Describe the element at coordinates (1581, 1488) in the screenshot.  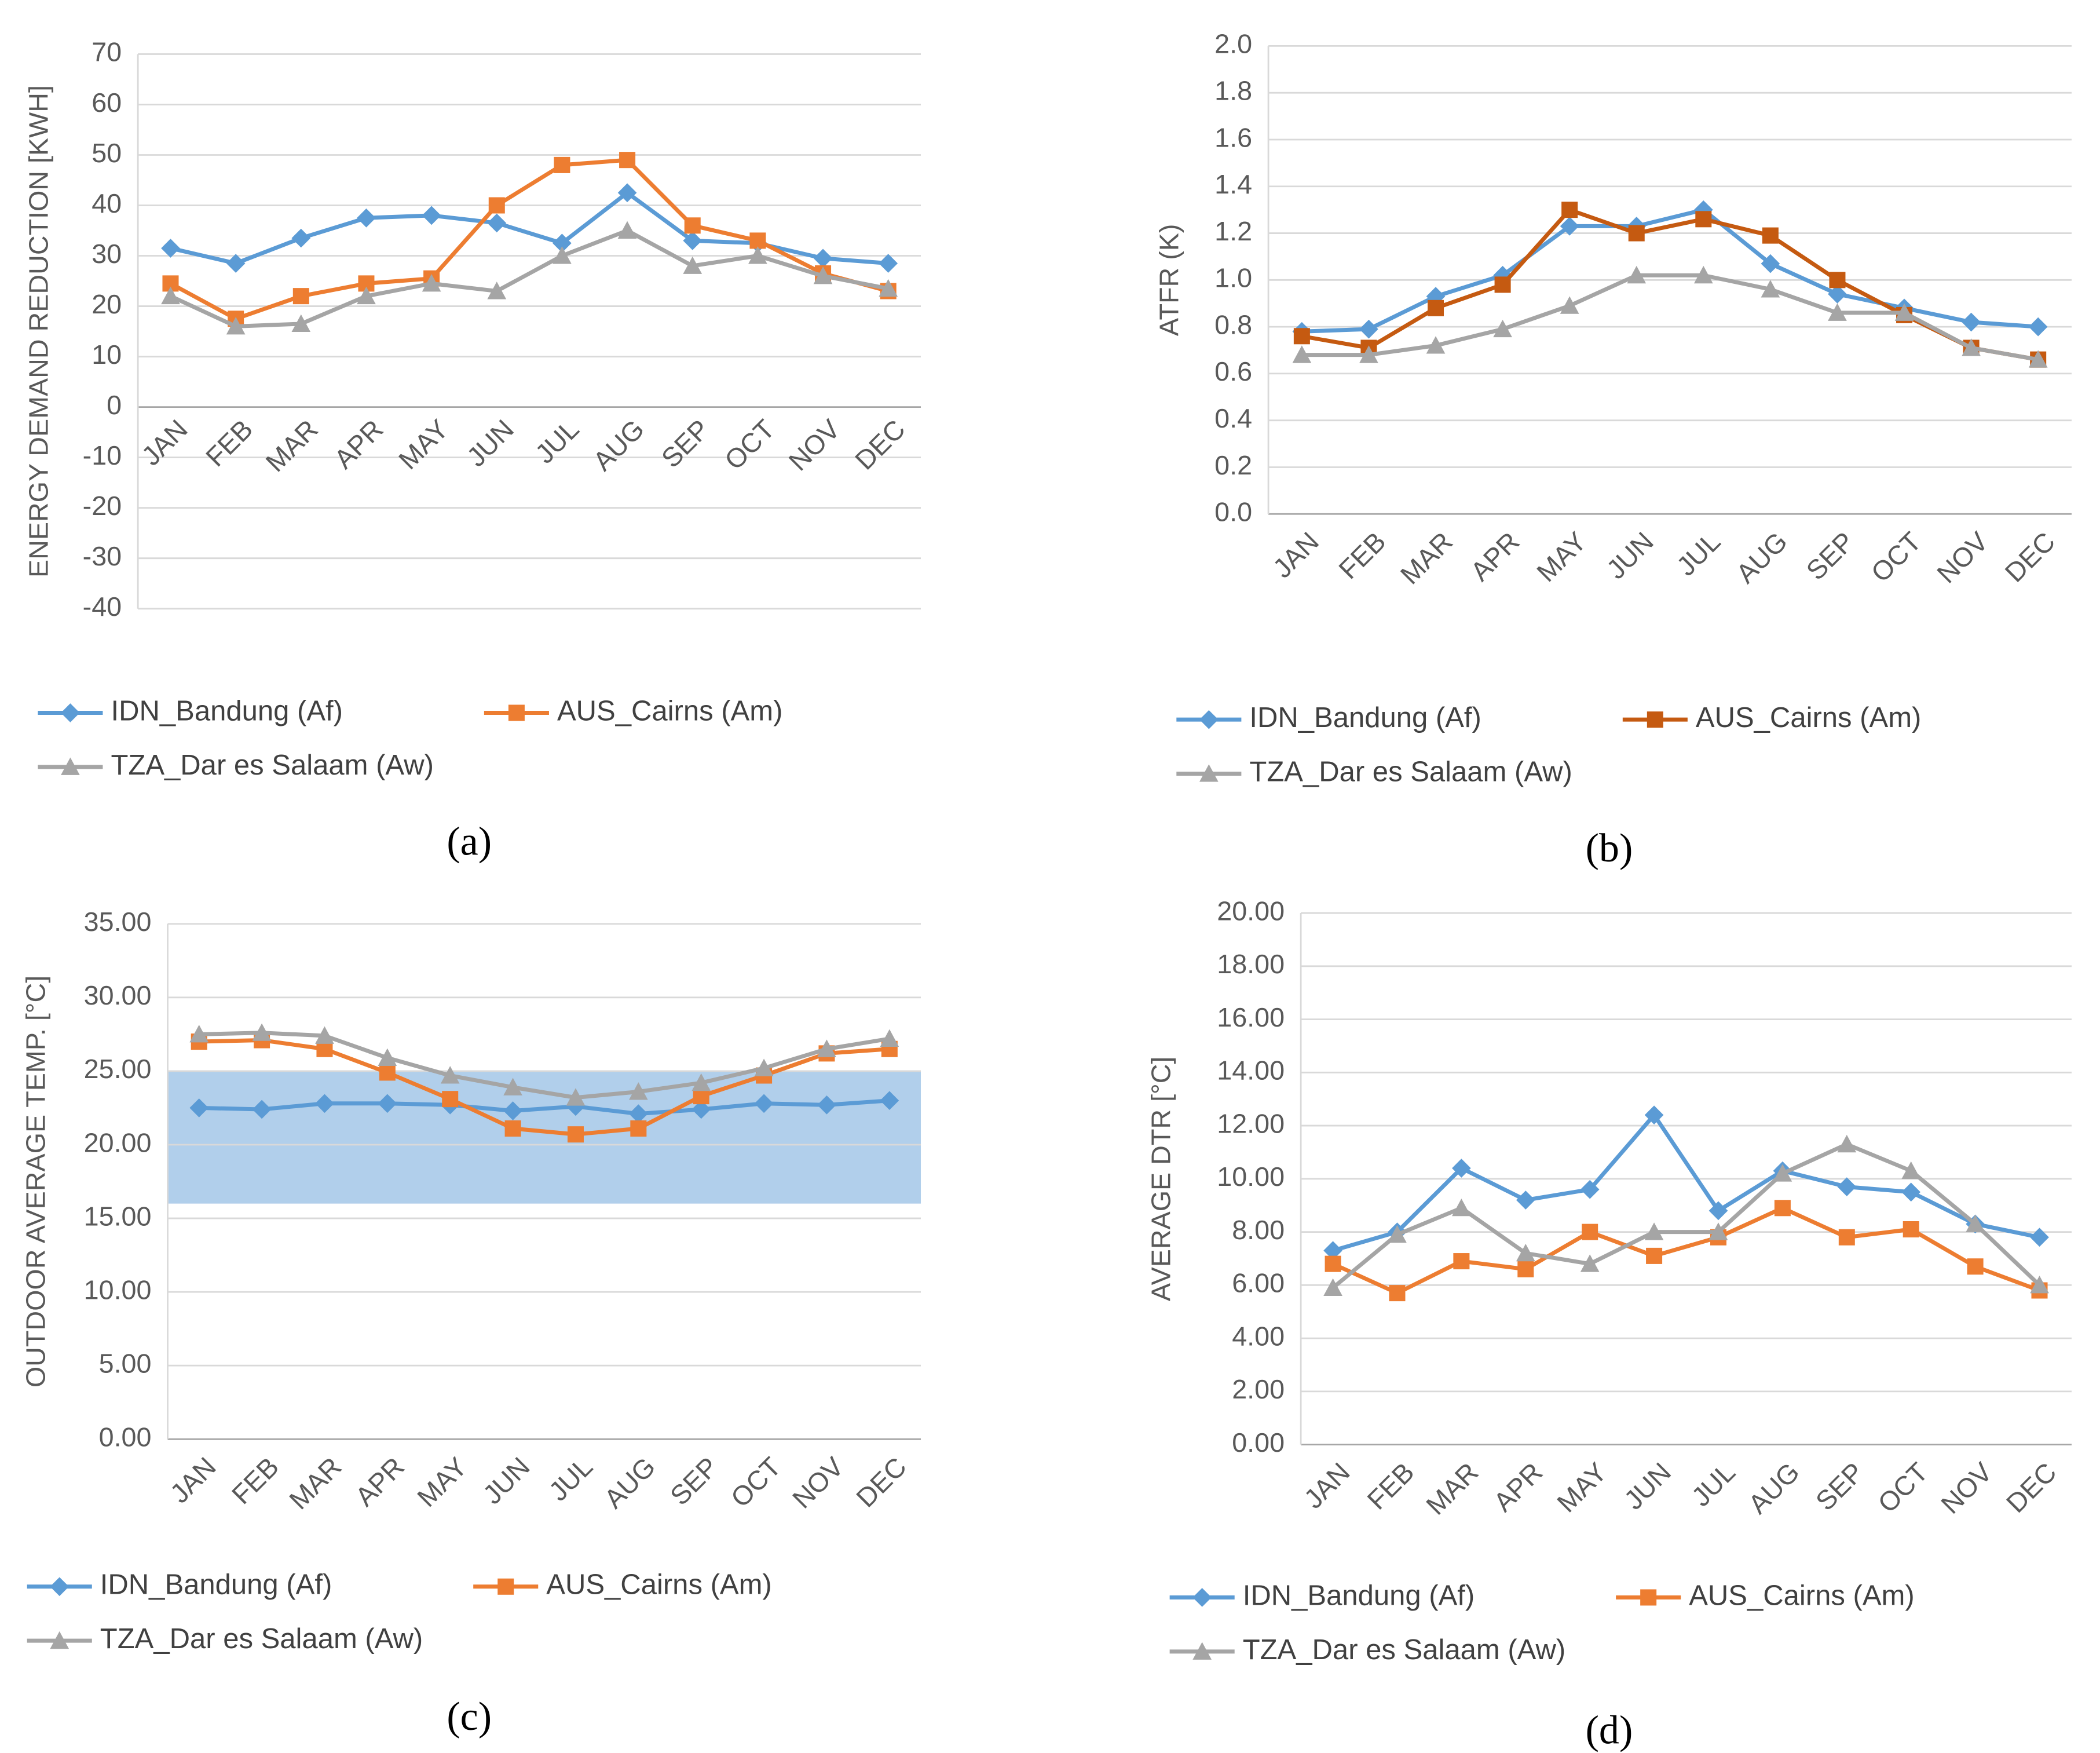
I see `x-tick-label: MAY` at that location.